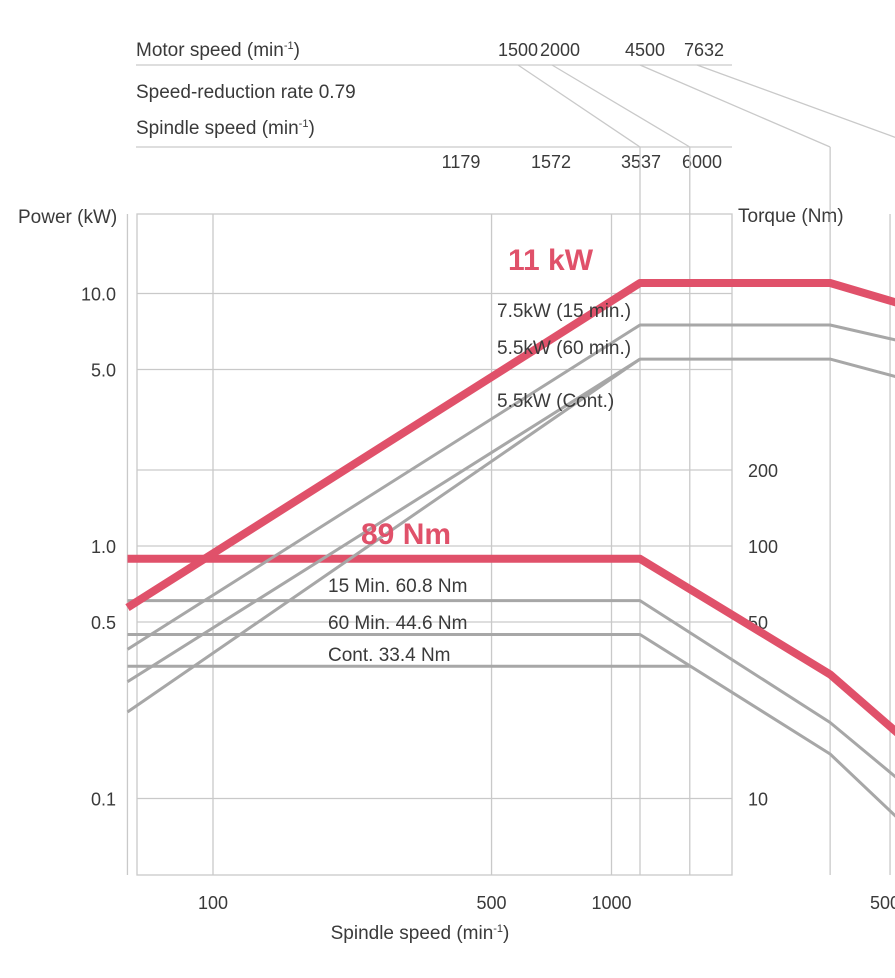 Image resolution: width=895 pixels, height=978 pixels. I want to click on y-left-tick-label: 0.5, so click(103, 623).